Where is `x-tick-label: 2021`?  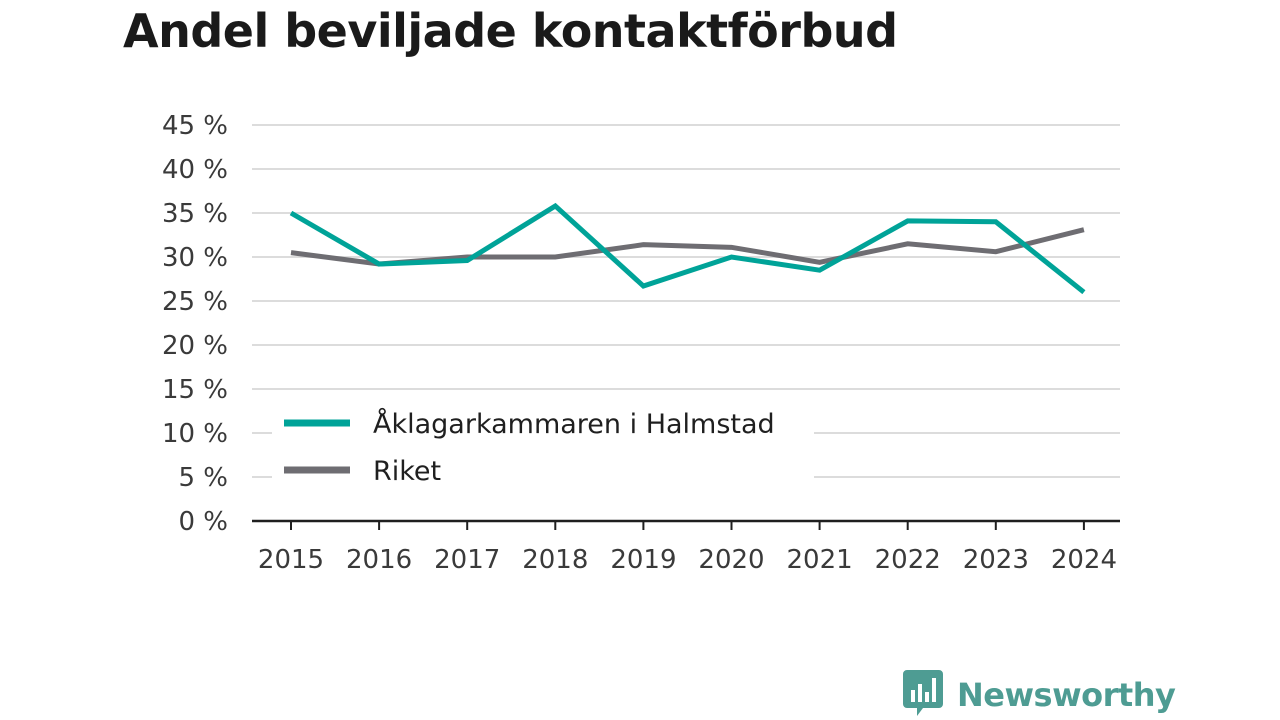 x-tick-label: 2021 is located at coordinates (820, 560).